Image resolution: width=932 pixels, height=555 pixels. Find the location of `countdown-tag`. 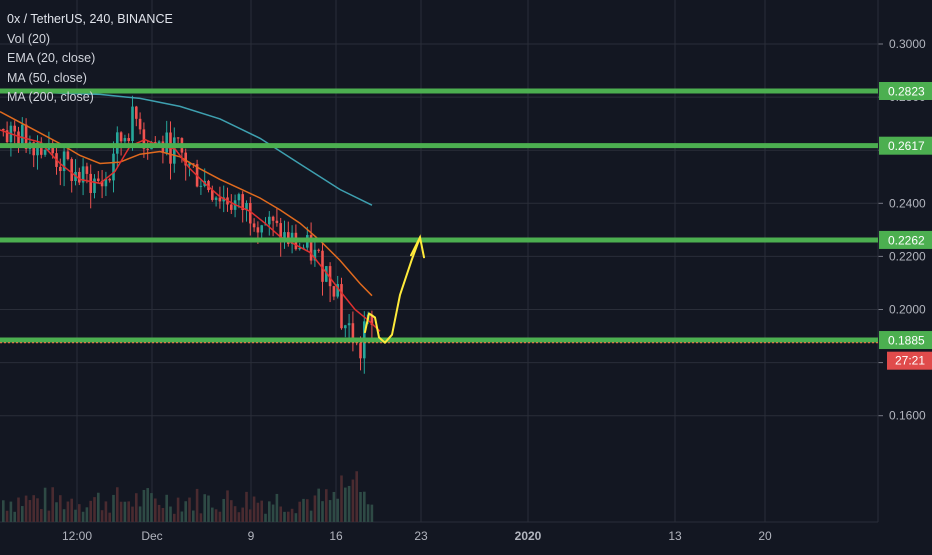

countdown-tag is located at coordinates (909, 360).